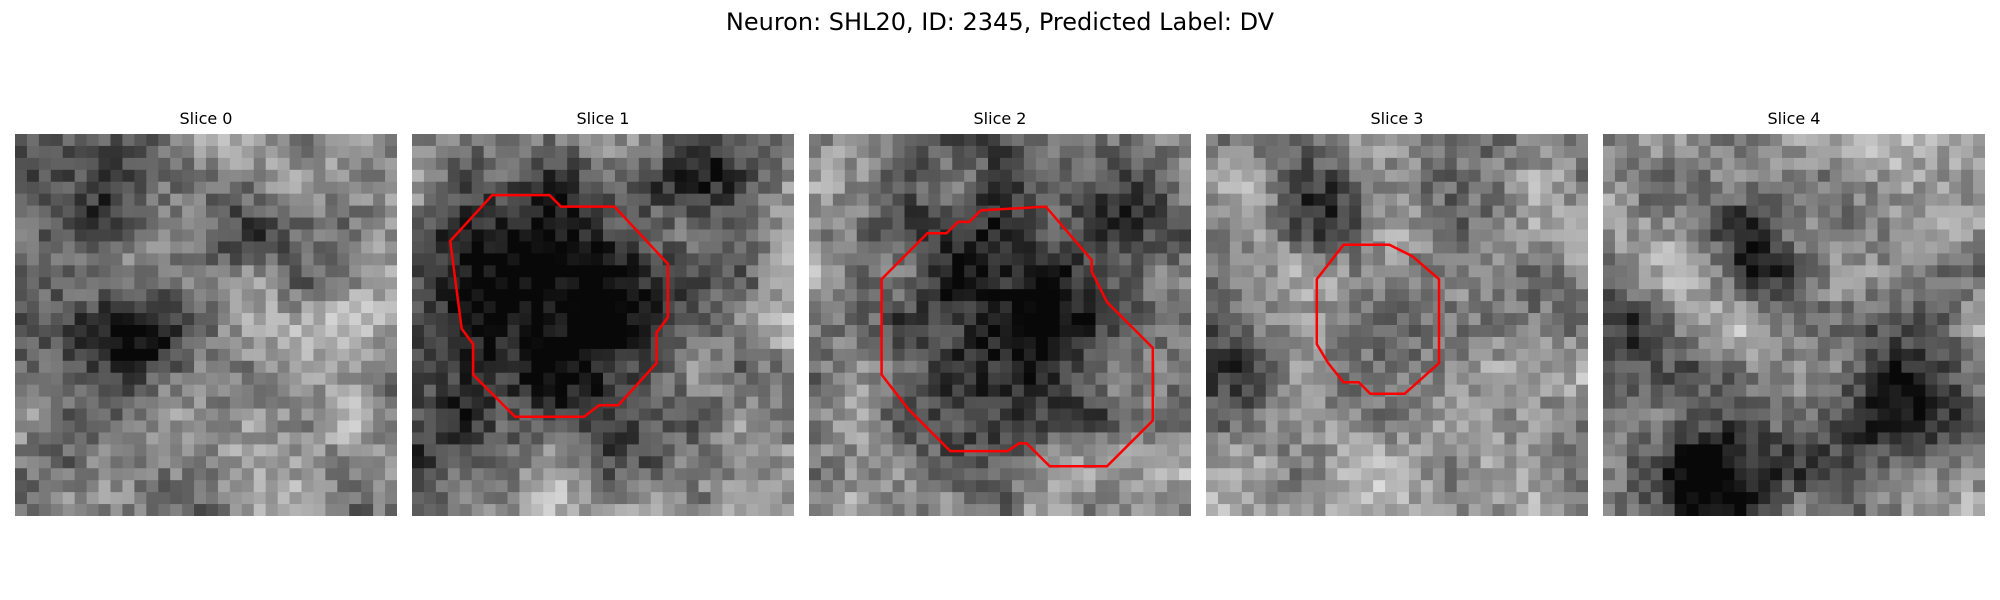  Describe the element at coordinates (1794, 118) in the screenshot. I see `panel-title: Slice 4` at that location.